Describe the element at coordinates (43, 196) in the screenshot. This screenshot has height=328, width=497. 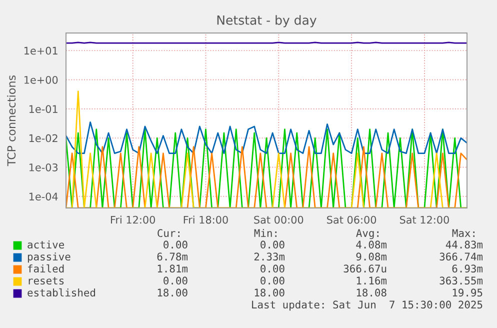
I see `y-tick-label: 1e-04` at that location.